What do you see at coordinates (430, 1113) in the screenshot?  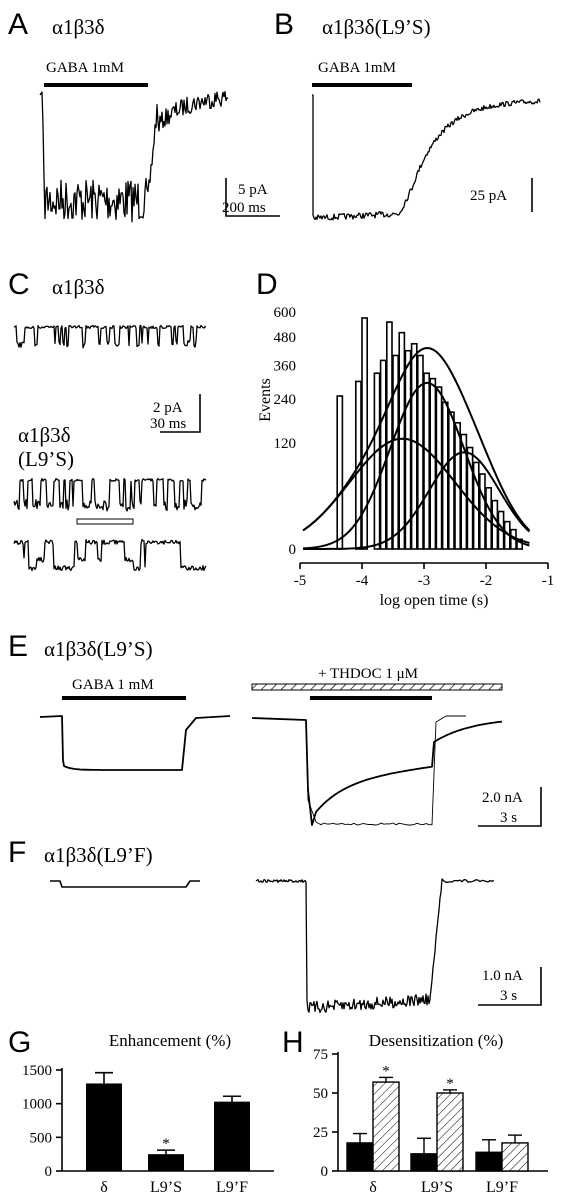 I see `panel-h-bar-chart: Desensitization (%) 0 25 50 75 * * δ L9’S L9’F` at bounding box center [430, 1113].